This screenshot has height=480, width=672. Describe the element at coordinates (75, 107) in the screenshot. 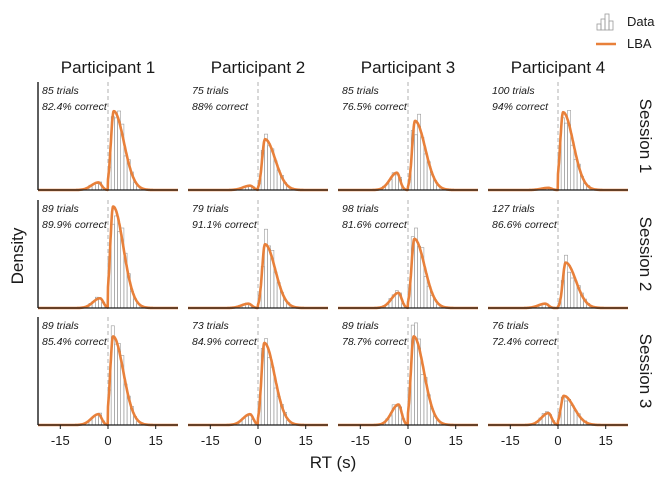

I see `correct-annotation: 82.4% correct` at that location.